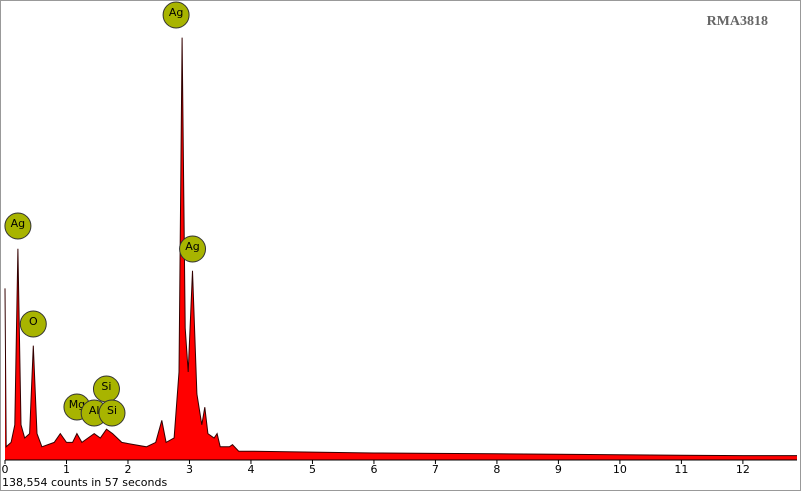  I want to click on marker-label: O, so click(33, 321).